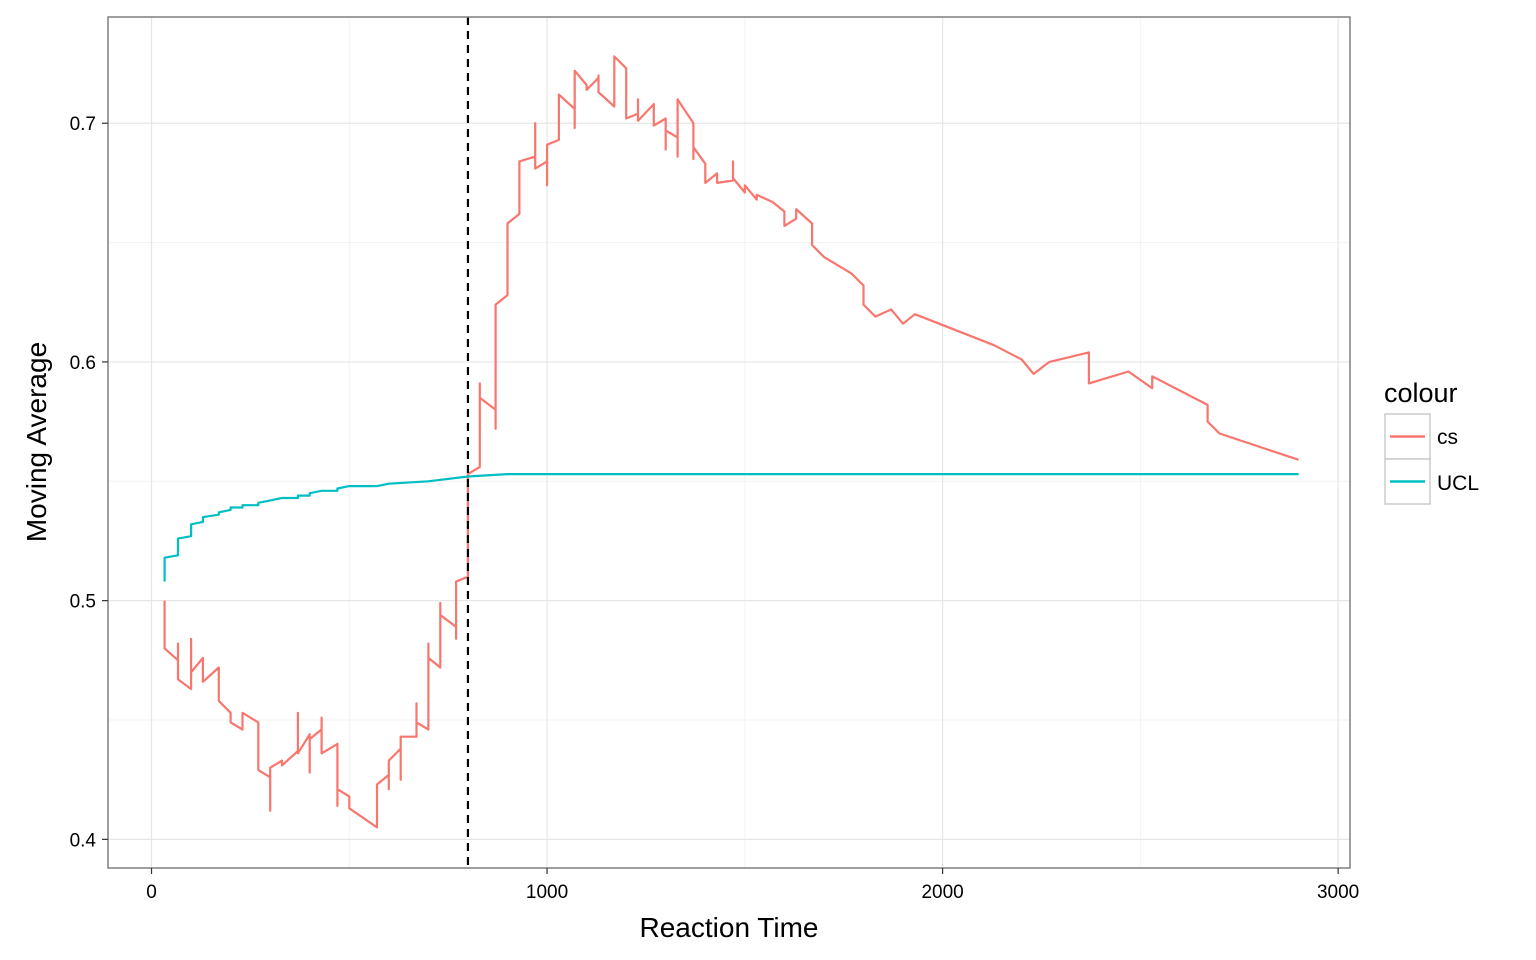 The height and width of the screenshot is (960, 1536). I want to click on legend: colour cs UCL, so click(1431, 441).